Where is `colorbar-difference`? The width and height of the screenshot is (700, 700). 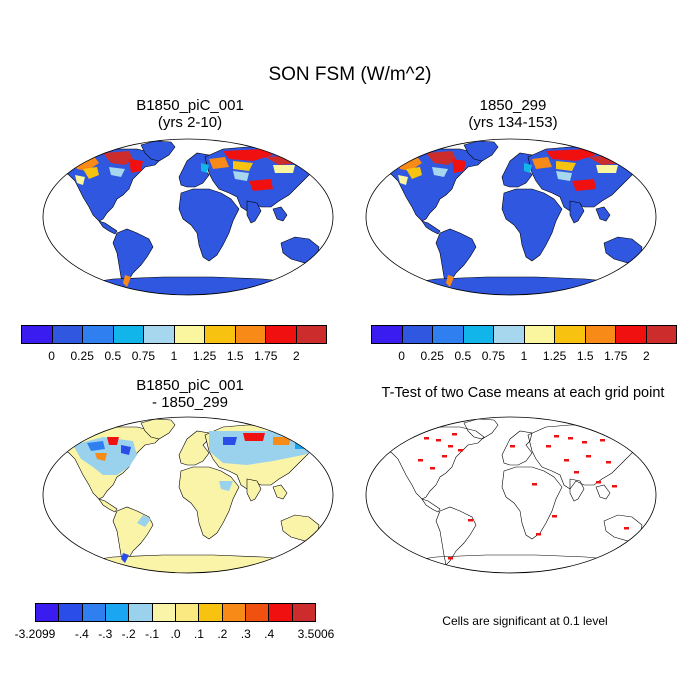
colorbar-difference is located at coordinates (175, 612).